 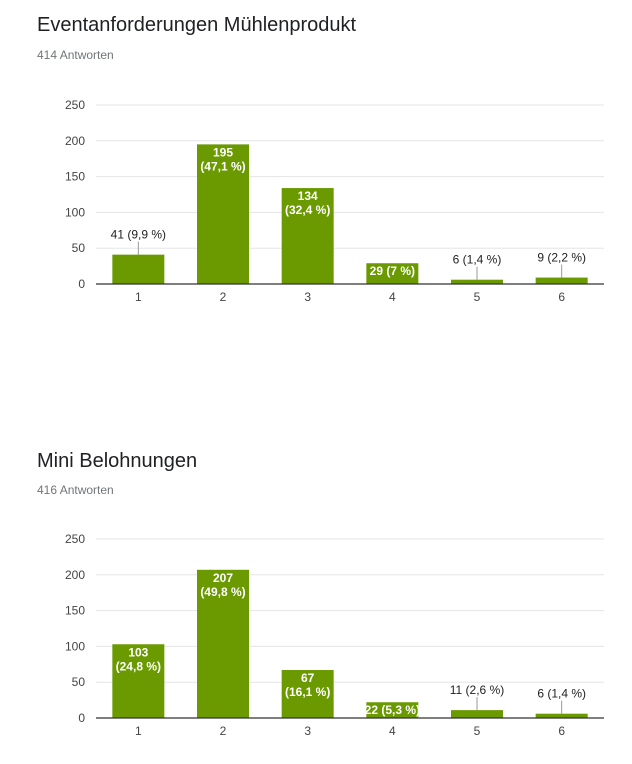 What do you see at coordinates (75, 55) in the screenshot?
I see `response-count: 414 Antworten` at bounding box center [75, 55].